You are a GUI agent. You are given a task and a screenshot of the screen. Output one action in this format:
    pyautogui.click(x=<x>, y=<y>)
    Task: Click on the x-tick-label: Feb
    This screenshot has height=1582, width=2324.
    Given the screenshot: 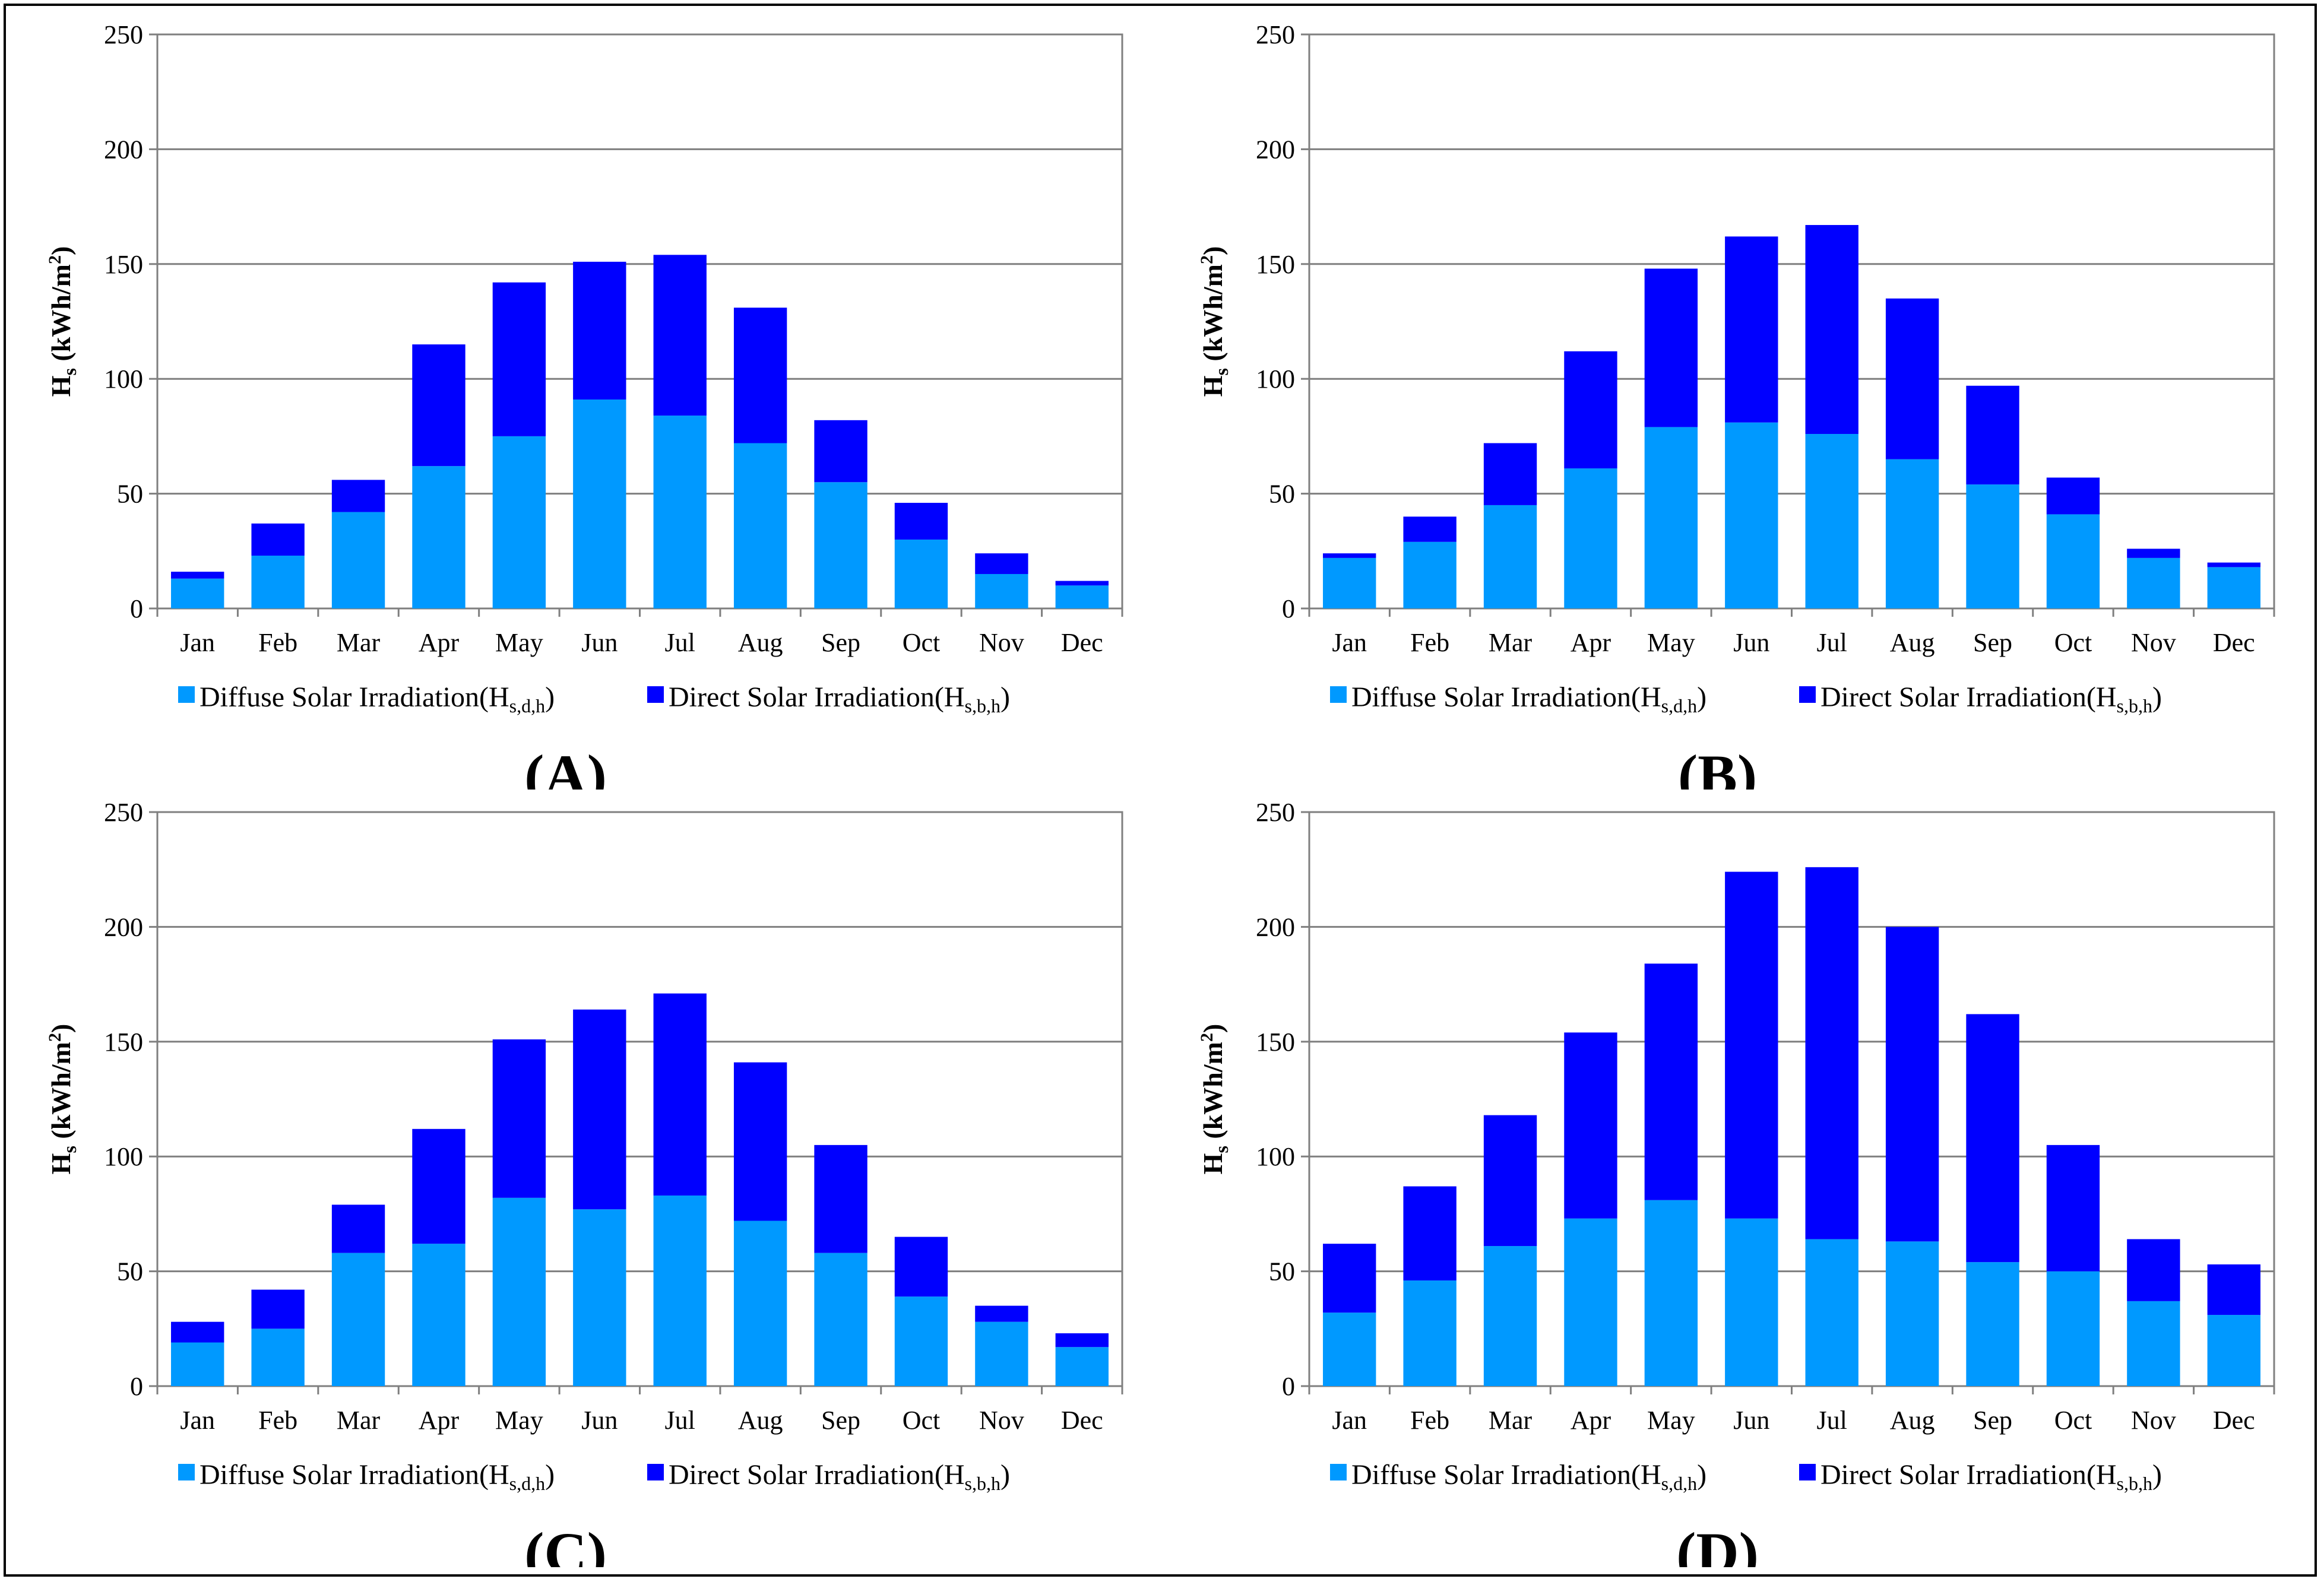 What is the action you would take?
    pyautogui.click(x=1429, y=642)
    